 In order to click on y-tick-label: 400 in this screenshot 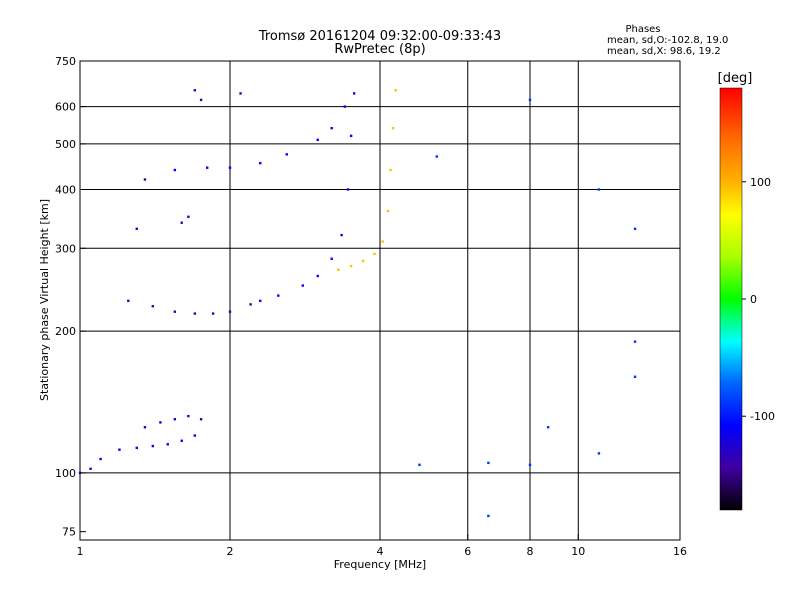, I will do `click(65, 189)`.